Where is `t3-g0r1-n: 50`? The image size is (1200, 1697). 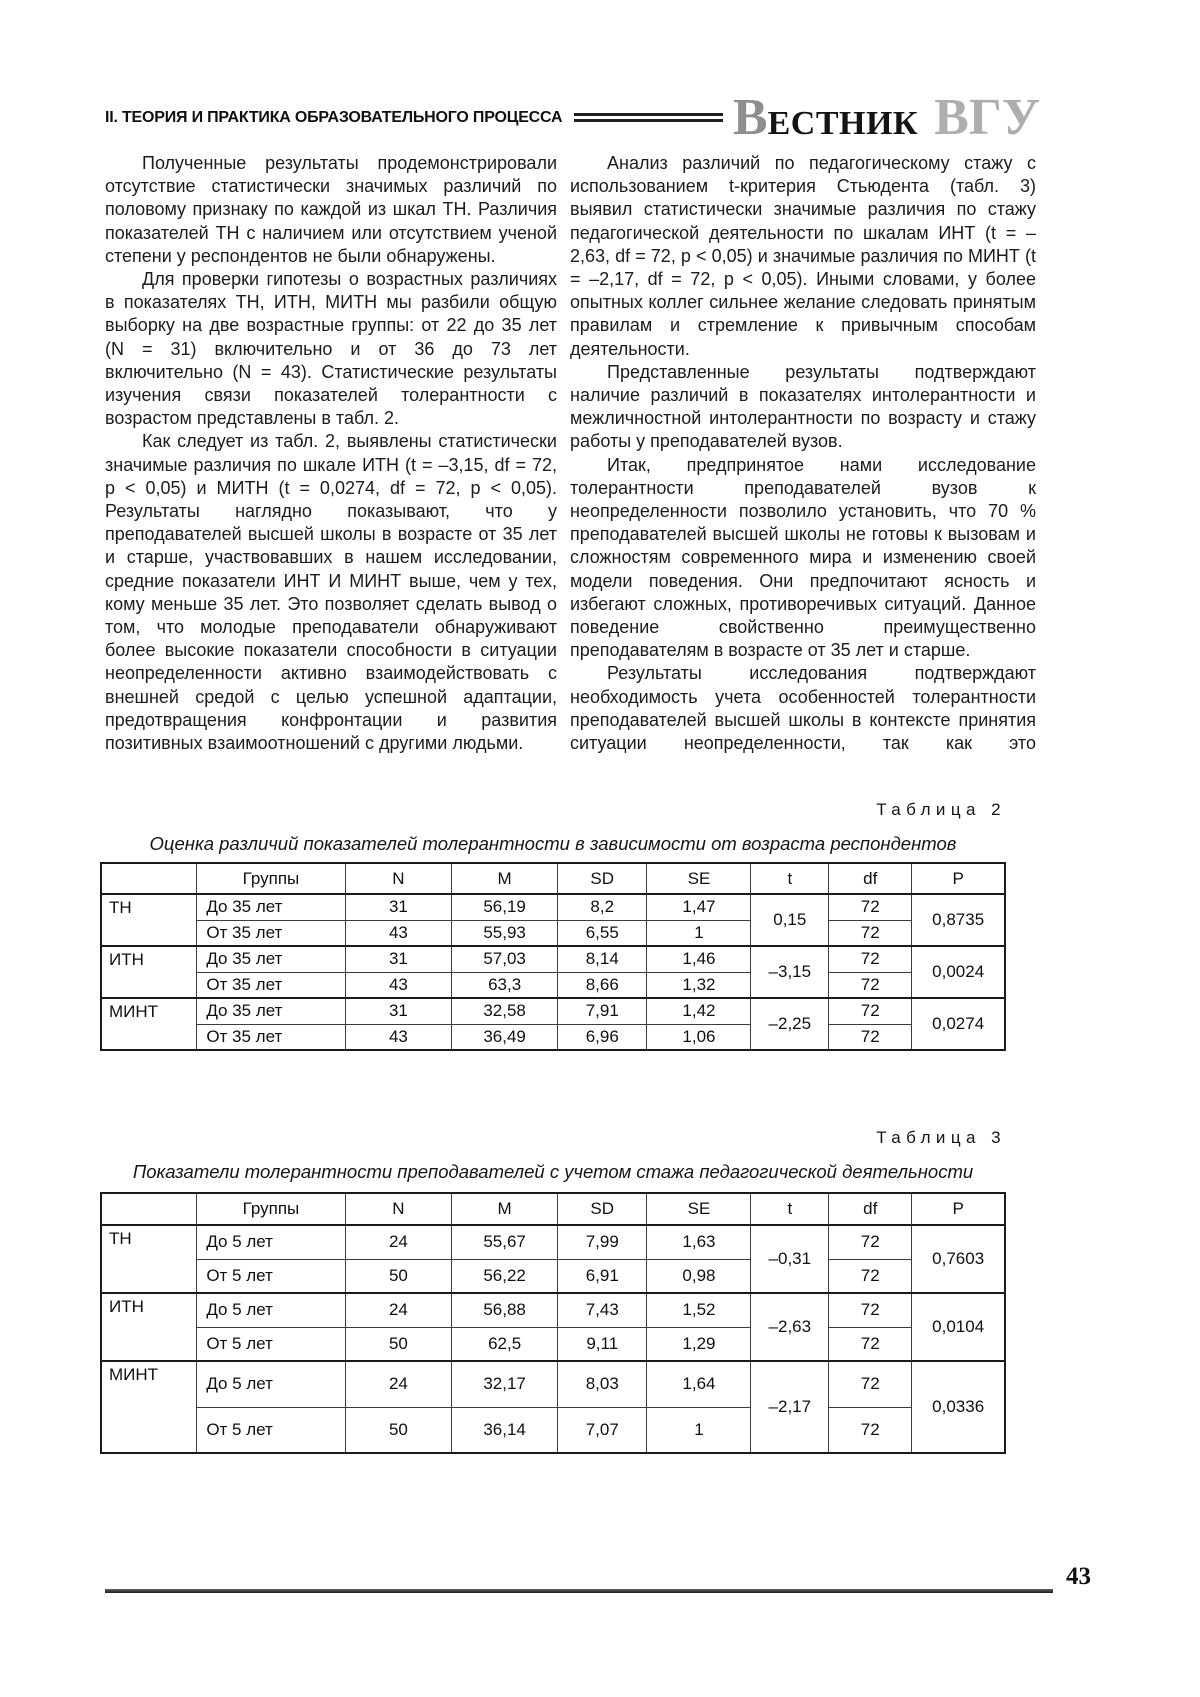 t3-g0r1-n: 50 is located at coordinates (398, 1276).